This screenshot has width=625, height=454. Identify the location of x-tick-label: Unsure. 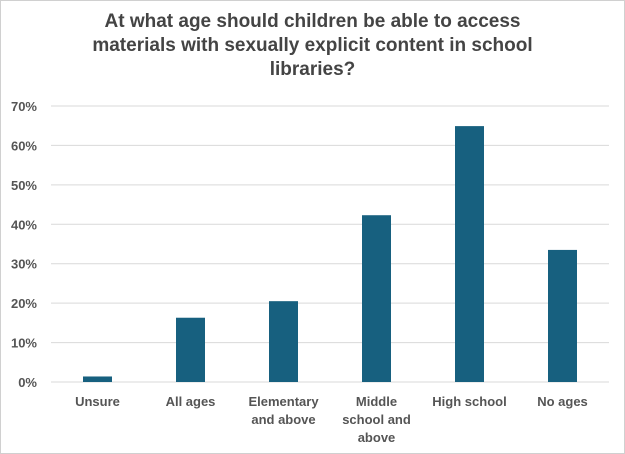
(97, 401).